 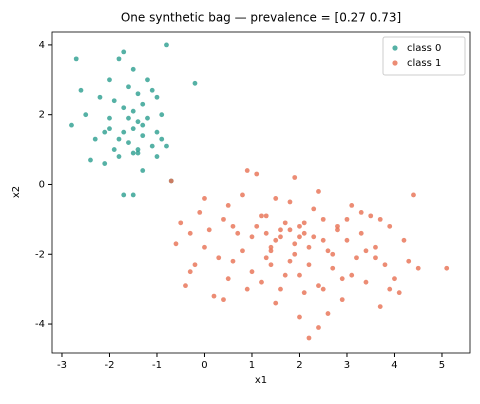 I want to click on y-axis-label: x2, so click(x=16, y=192).